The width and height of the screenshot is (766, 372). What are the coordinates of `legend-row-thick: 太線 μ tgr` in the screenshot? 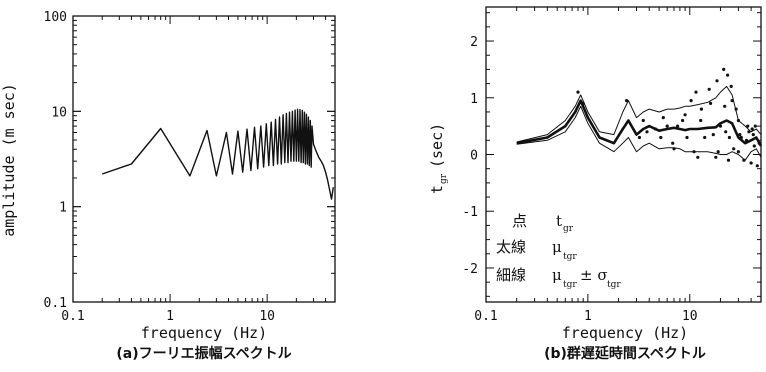 It's located at (536, 250).